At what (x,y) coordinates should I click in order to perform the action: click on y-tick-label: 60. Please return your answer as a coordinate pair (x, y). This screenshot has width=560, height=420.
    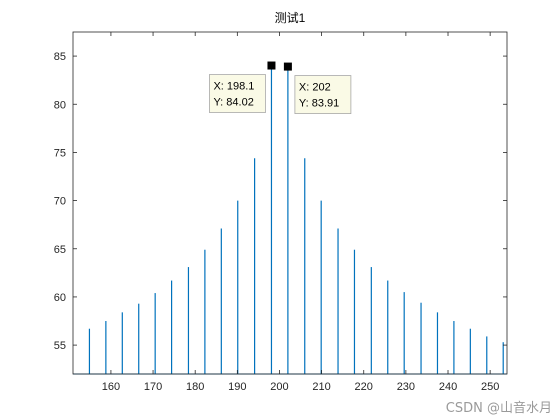
    Looking at the image, I should click on (60, 298).